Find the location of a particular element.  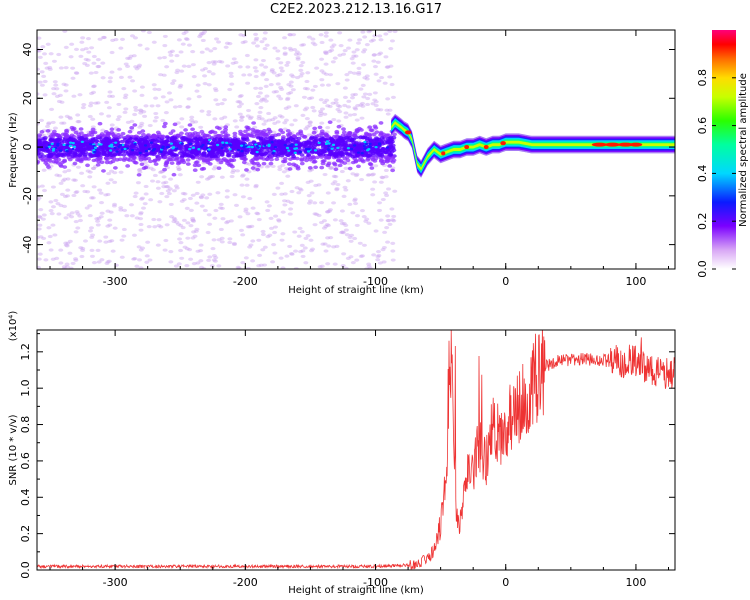

top-y-tick-label: -40 is located at coordinates (27, 245).